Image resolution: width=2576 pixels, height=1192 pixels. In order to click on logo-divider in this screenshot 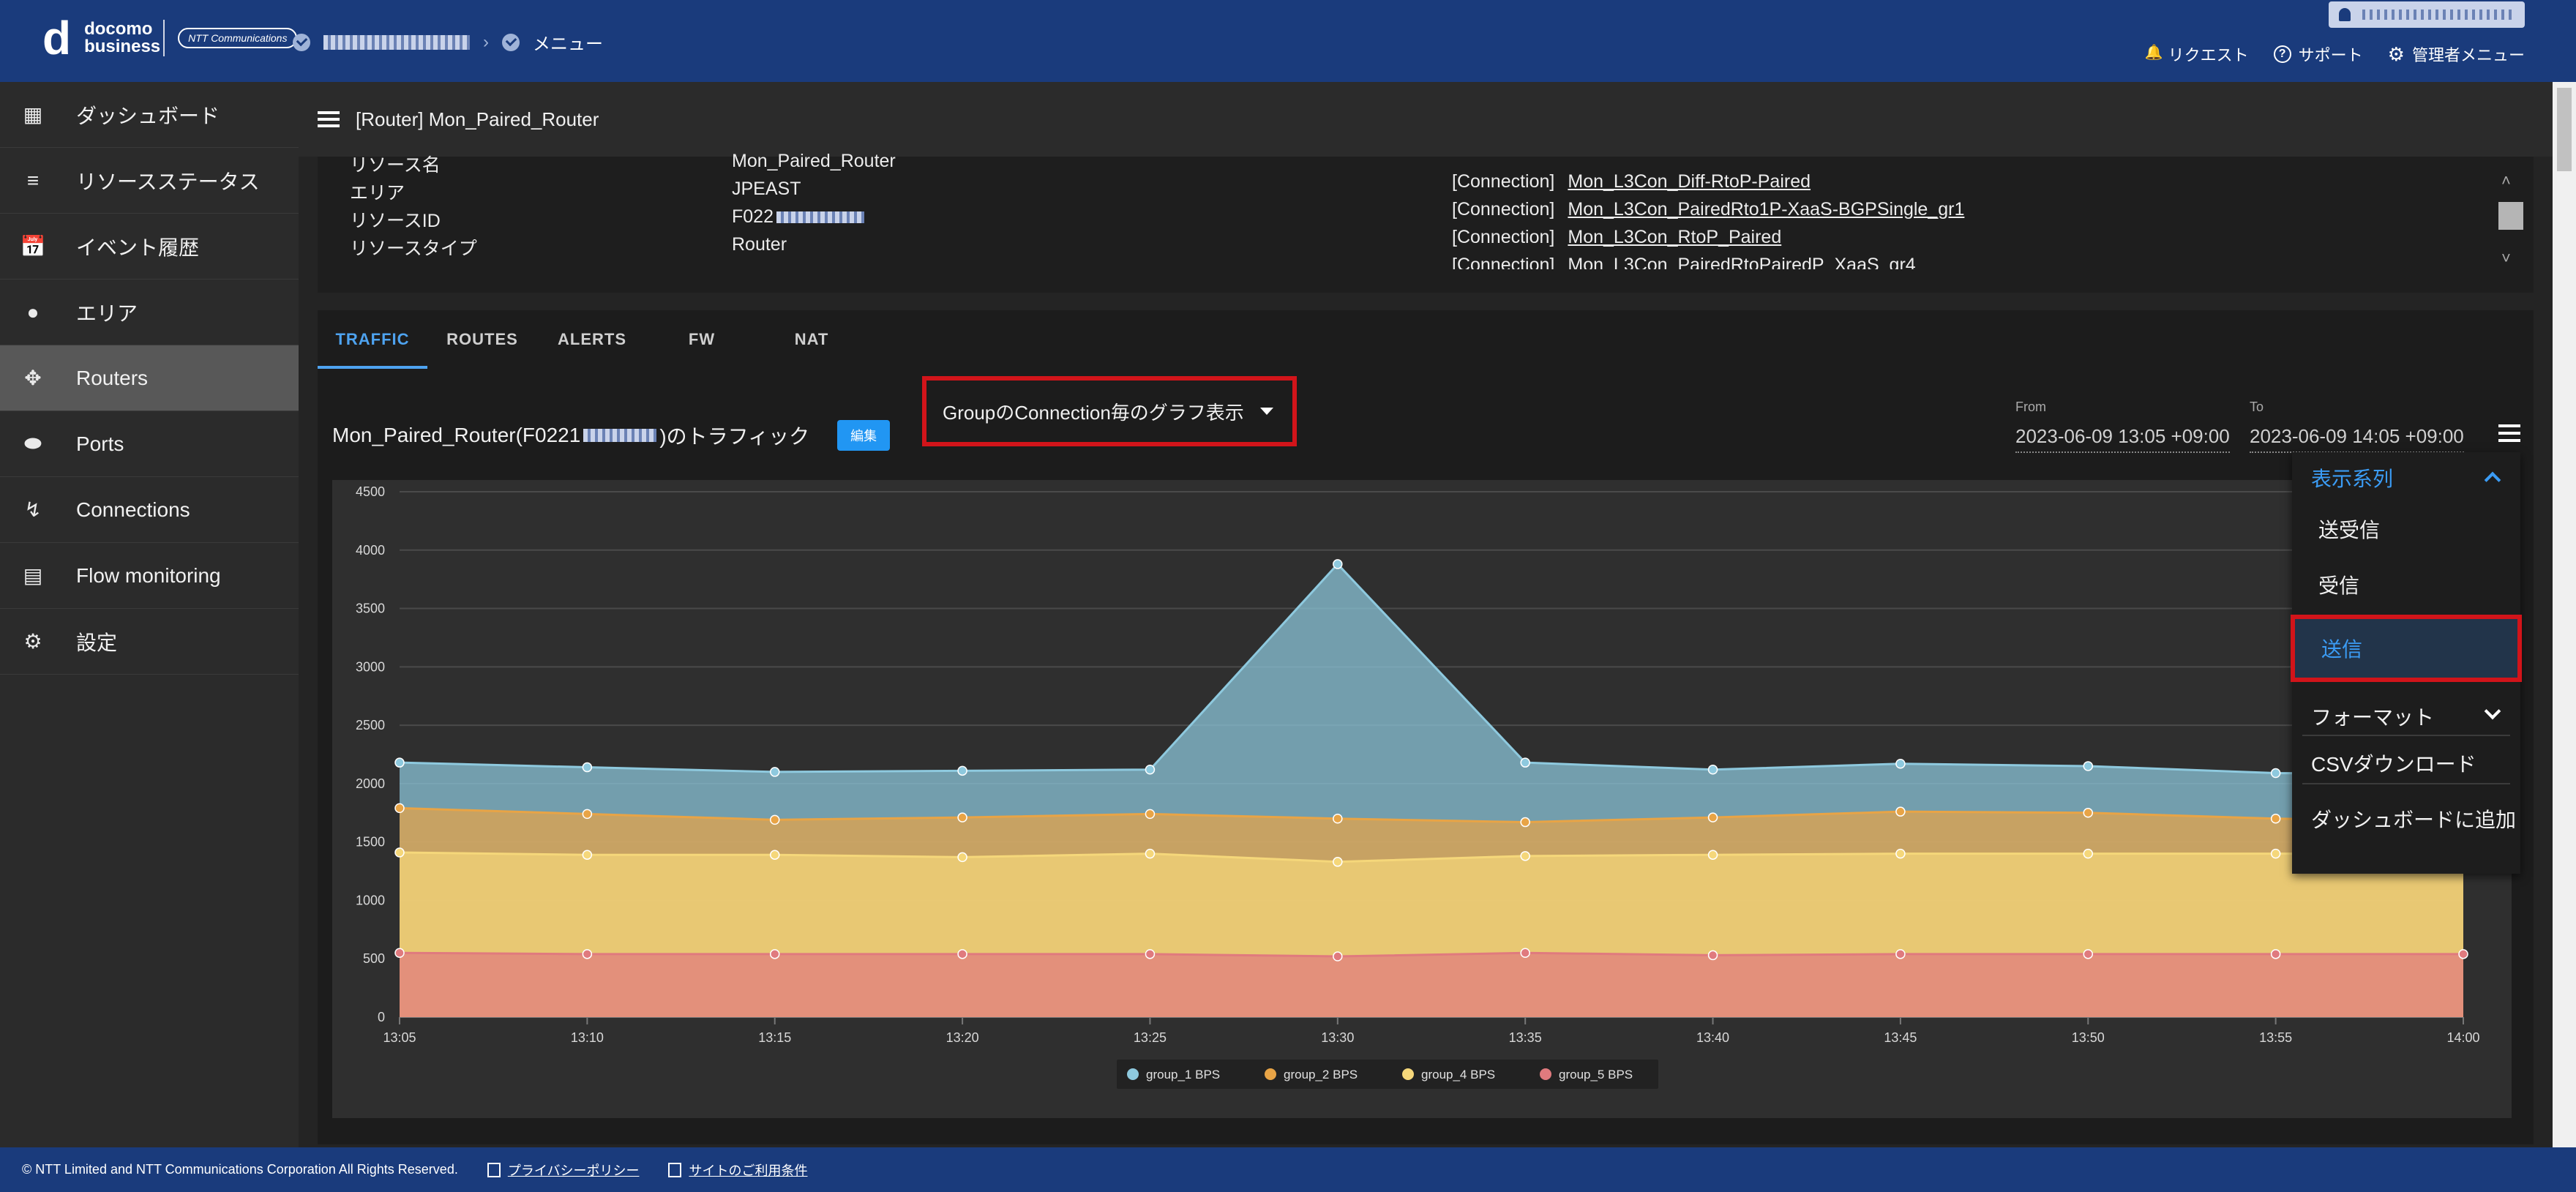, I will do `click(164, 38)`.